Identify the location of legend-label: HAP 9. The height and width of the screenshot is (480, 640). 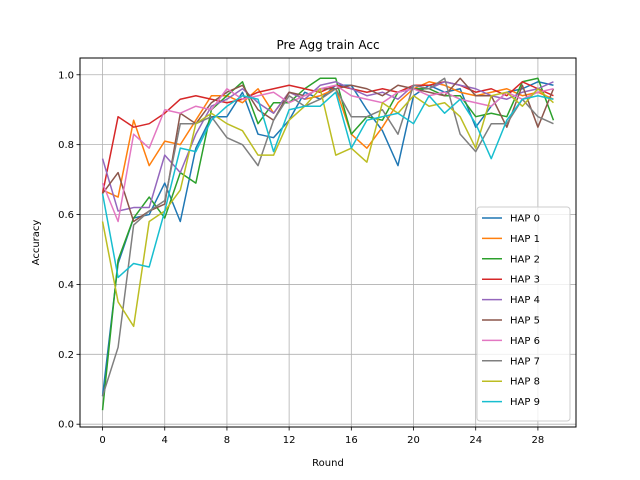
(525, 402).